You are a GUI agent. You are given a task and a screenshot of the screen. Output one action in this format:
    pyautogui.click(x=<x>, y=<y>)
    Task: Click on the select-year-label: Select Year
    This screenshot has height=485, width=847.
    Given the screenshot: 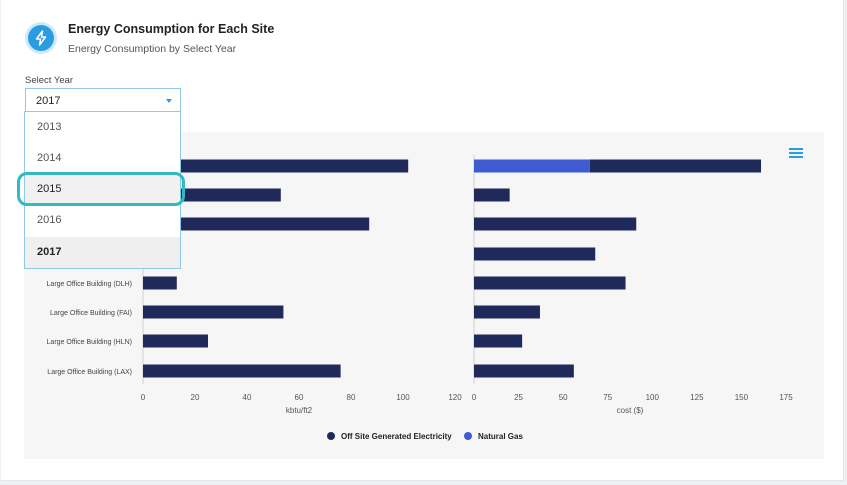 What is the action you would take?
    pyautogui.click(x=49, y=80)
    